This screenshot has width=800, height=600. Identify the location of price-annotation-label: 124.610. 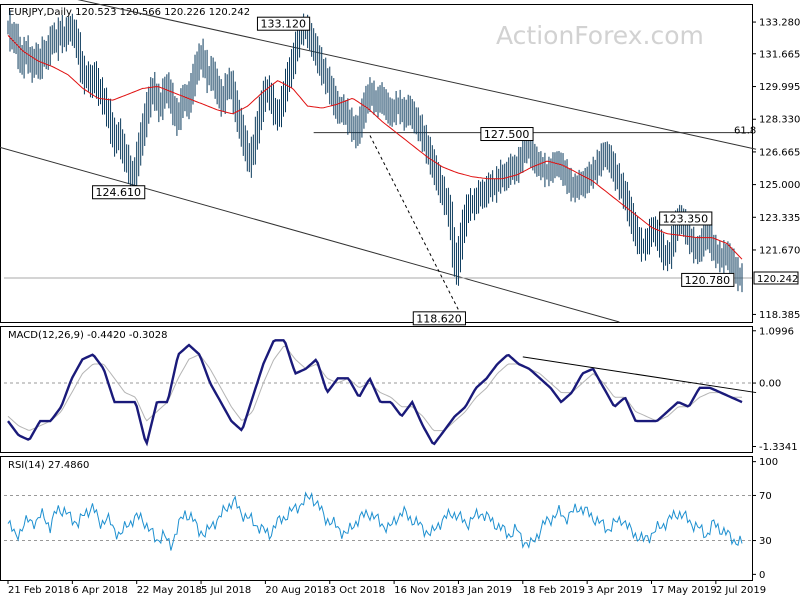
(119, 192).